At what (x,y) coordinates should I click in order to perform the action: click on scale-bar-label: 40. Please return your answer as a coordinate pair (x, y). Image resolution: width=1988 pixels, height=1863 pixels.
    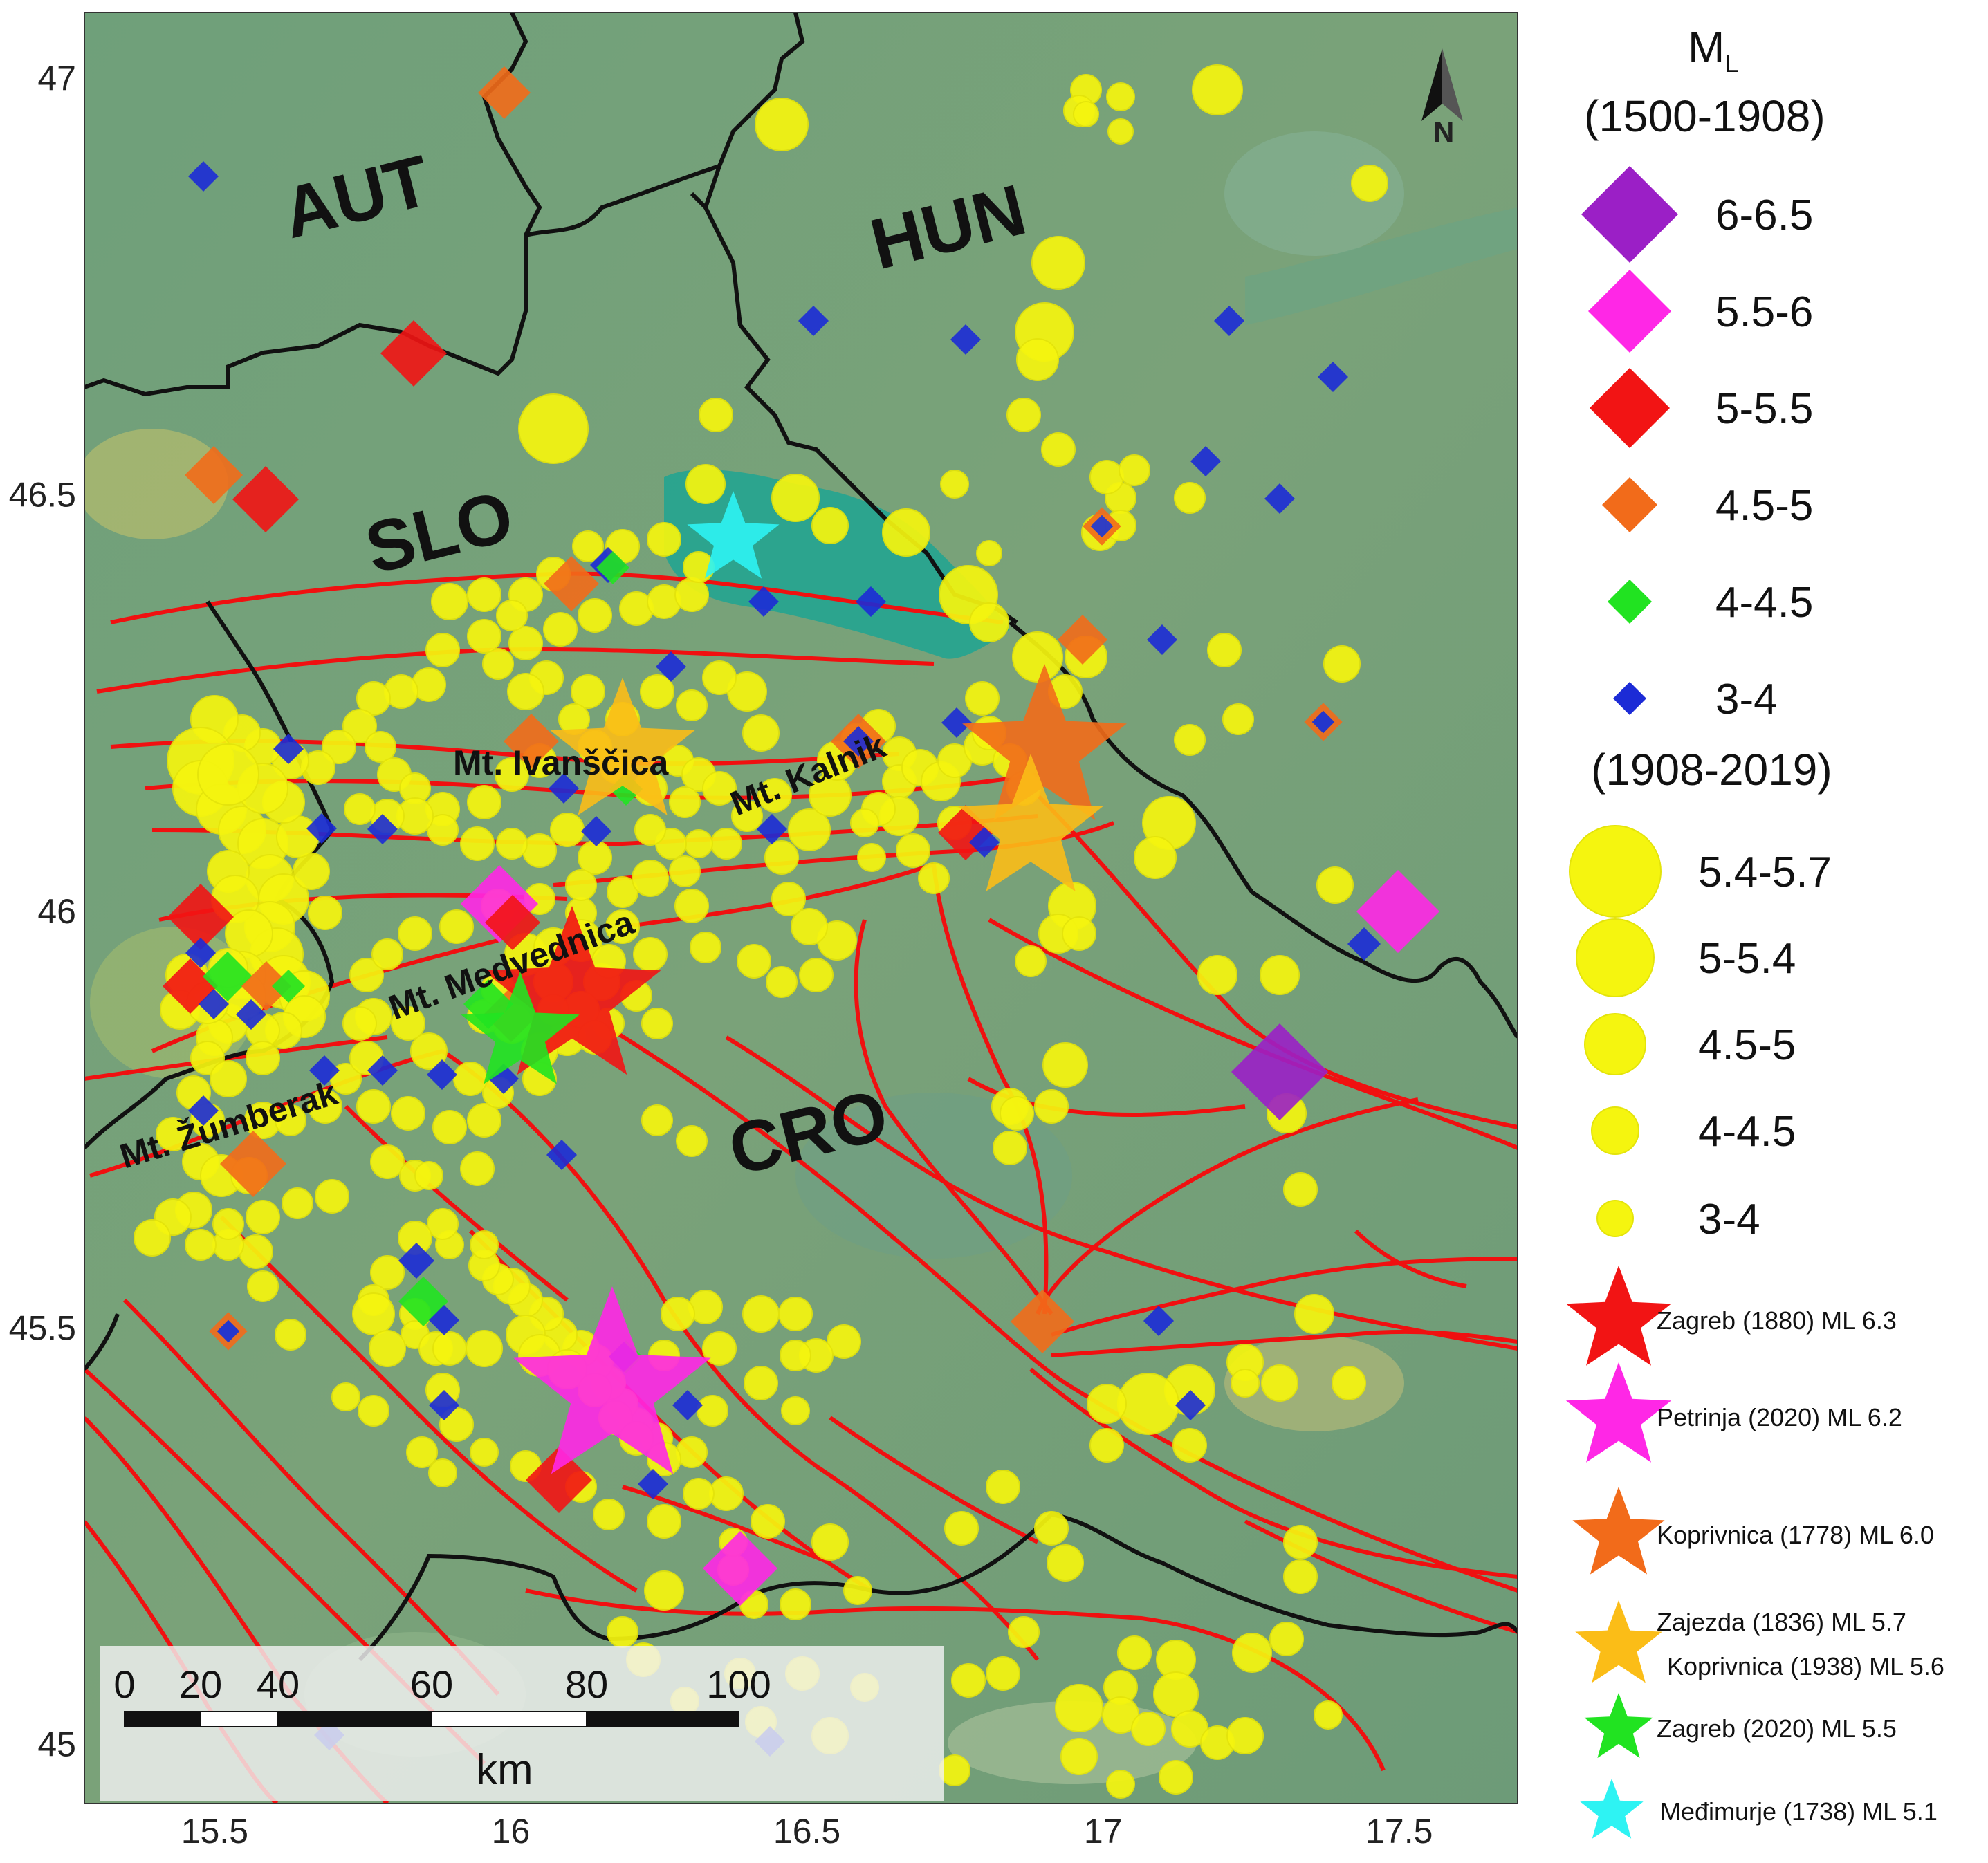
    Looking at the image, I should click on (278, 1684).